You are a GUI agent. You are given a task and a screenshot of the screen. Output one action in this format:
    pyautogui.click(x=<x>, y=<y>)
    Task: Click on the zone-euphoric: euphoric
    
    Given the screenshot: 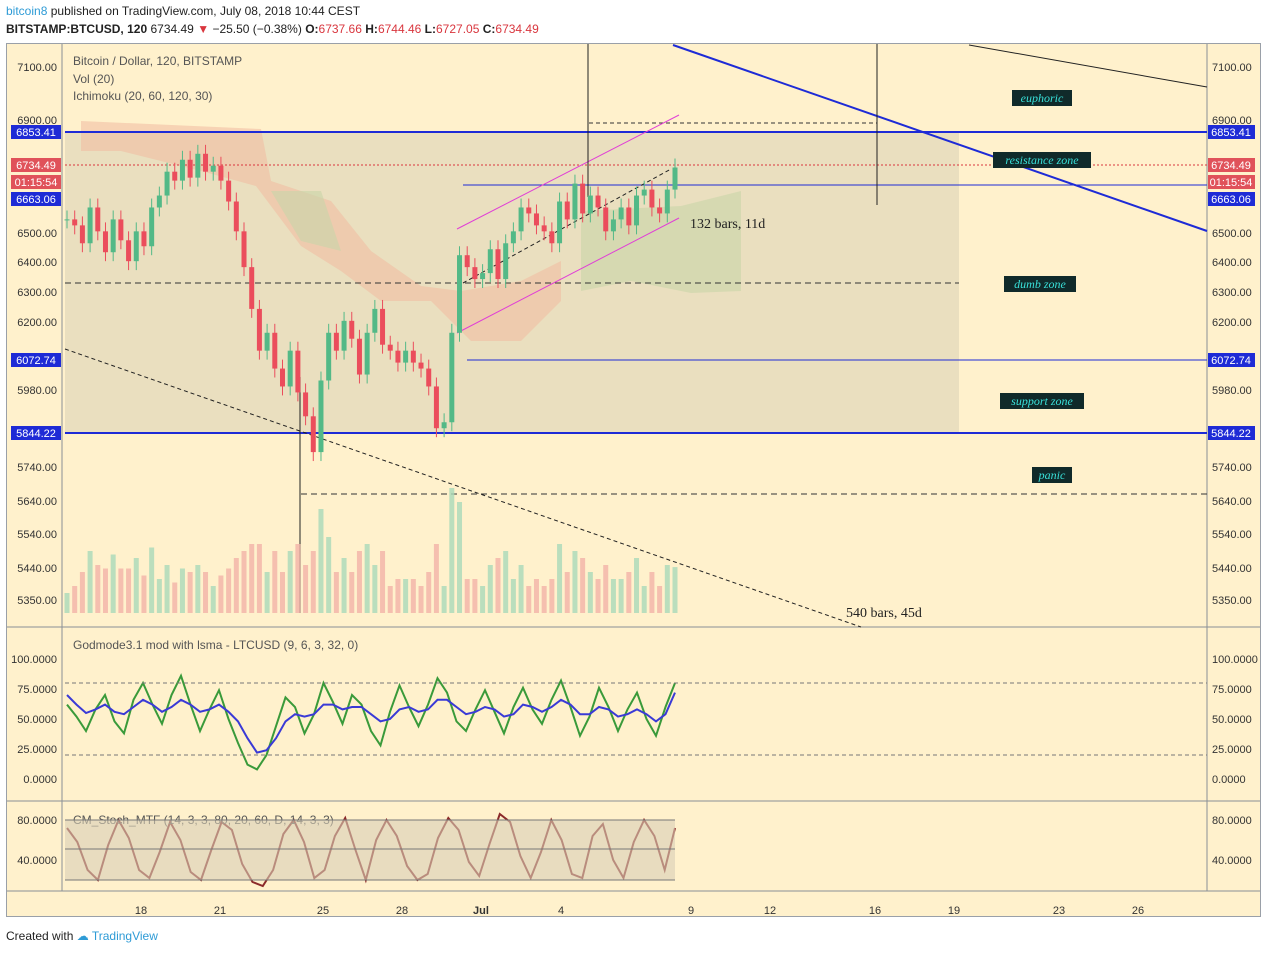 What is the action you would take?
    pyautogui.click(x=1042, y=98)
    